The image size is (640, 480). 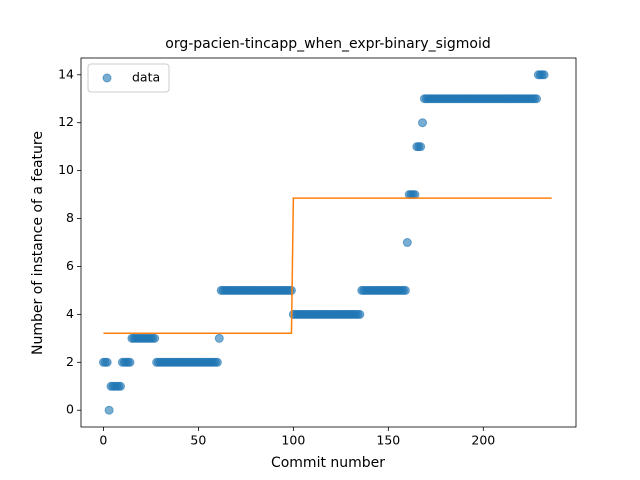 I want to click on y-tick-label: 6, so click(x=70, y=265).